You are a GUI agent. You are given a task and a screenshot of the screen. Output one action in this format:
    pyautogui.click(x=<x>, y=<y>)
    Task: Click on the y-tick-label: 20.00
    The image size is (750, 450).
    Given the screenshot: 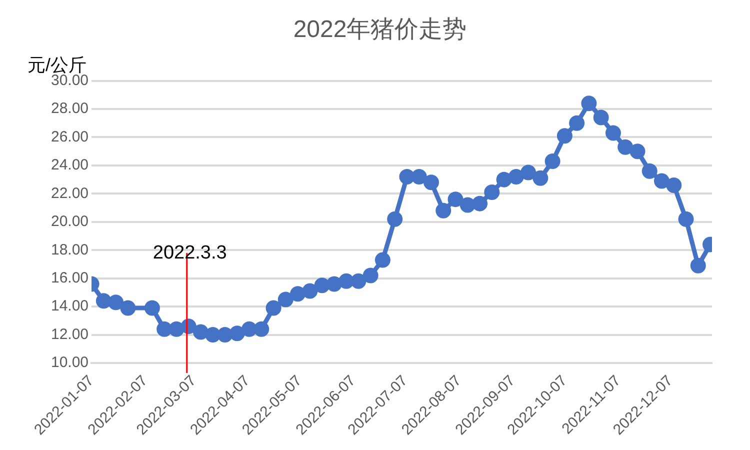 What is the action you would take?
    pyautogui.click(x=69, y=221)
    